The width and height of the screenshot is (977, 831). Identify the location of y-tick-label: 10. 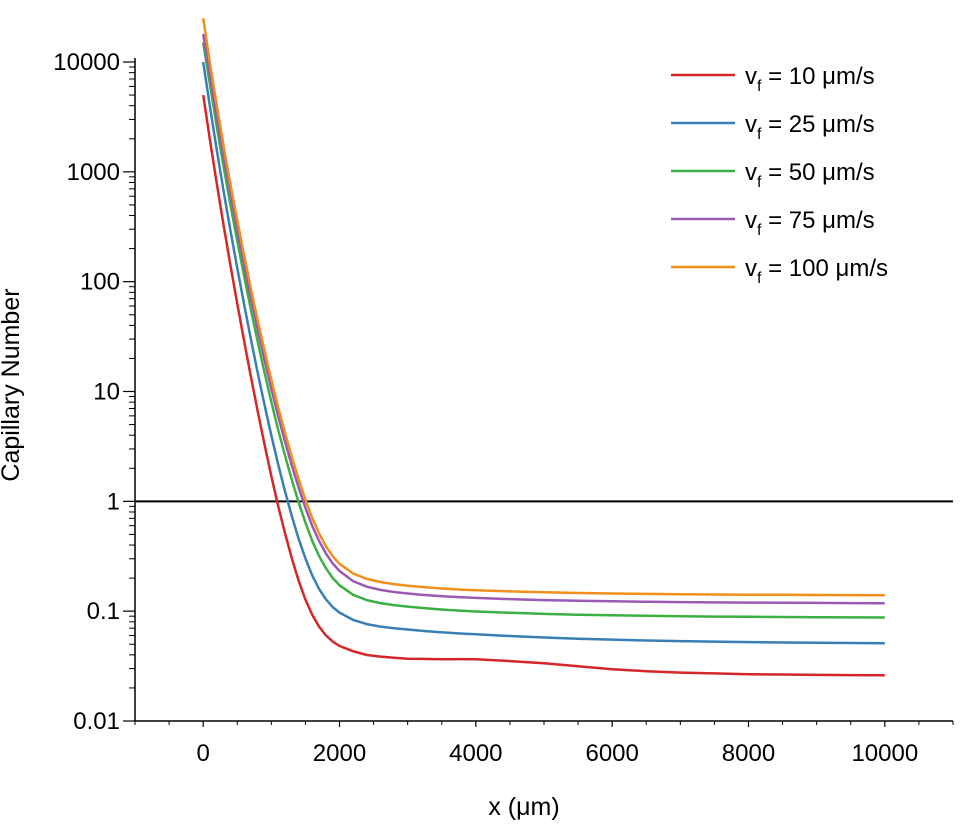
(106, 392).